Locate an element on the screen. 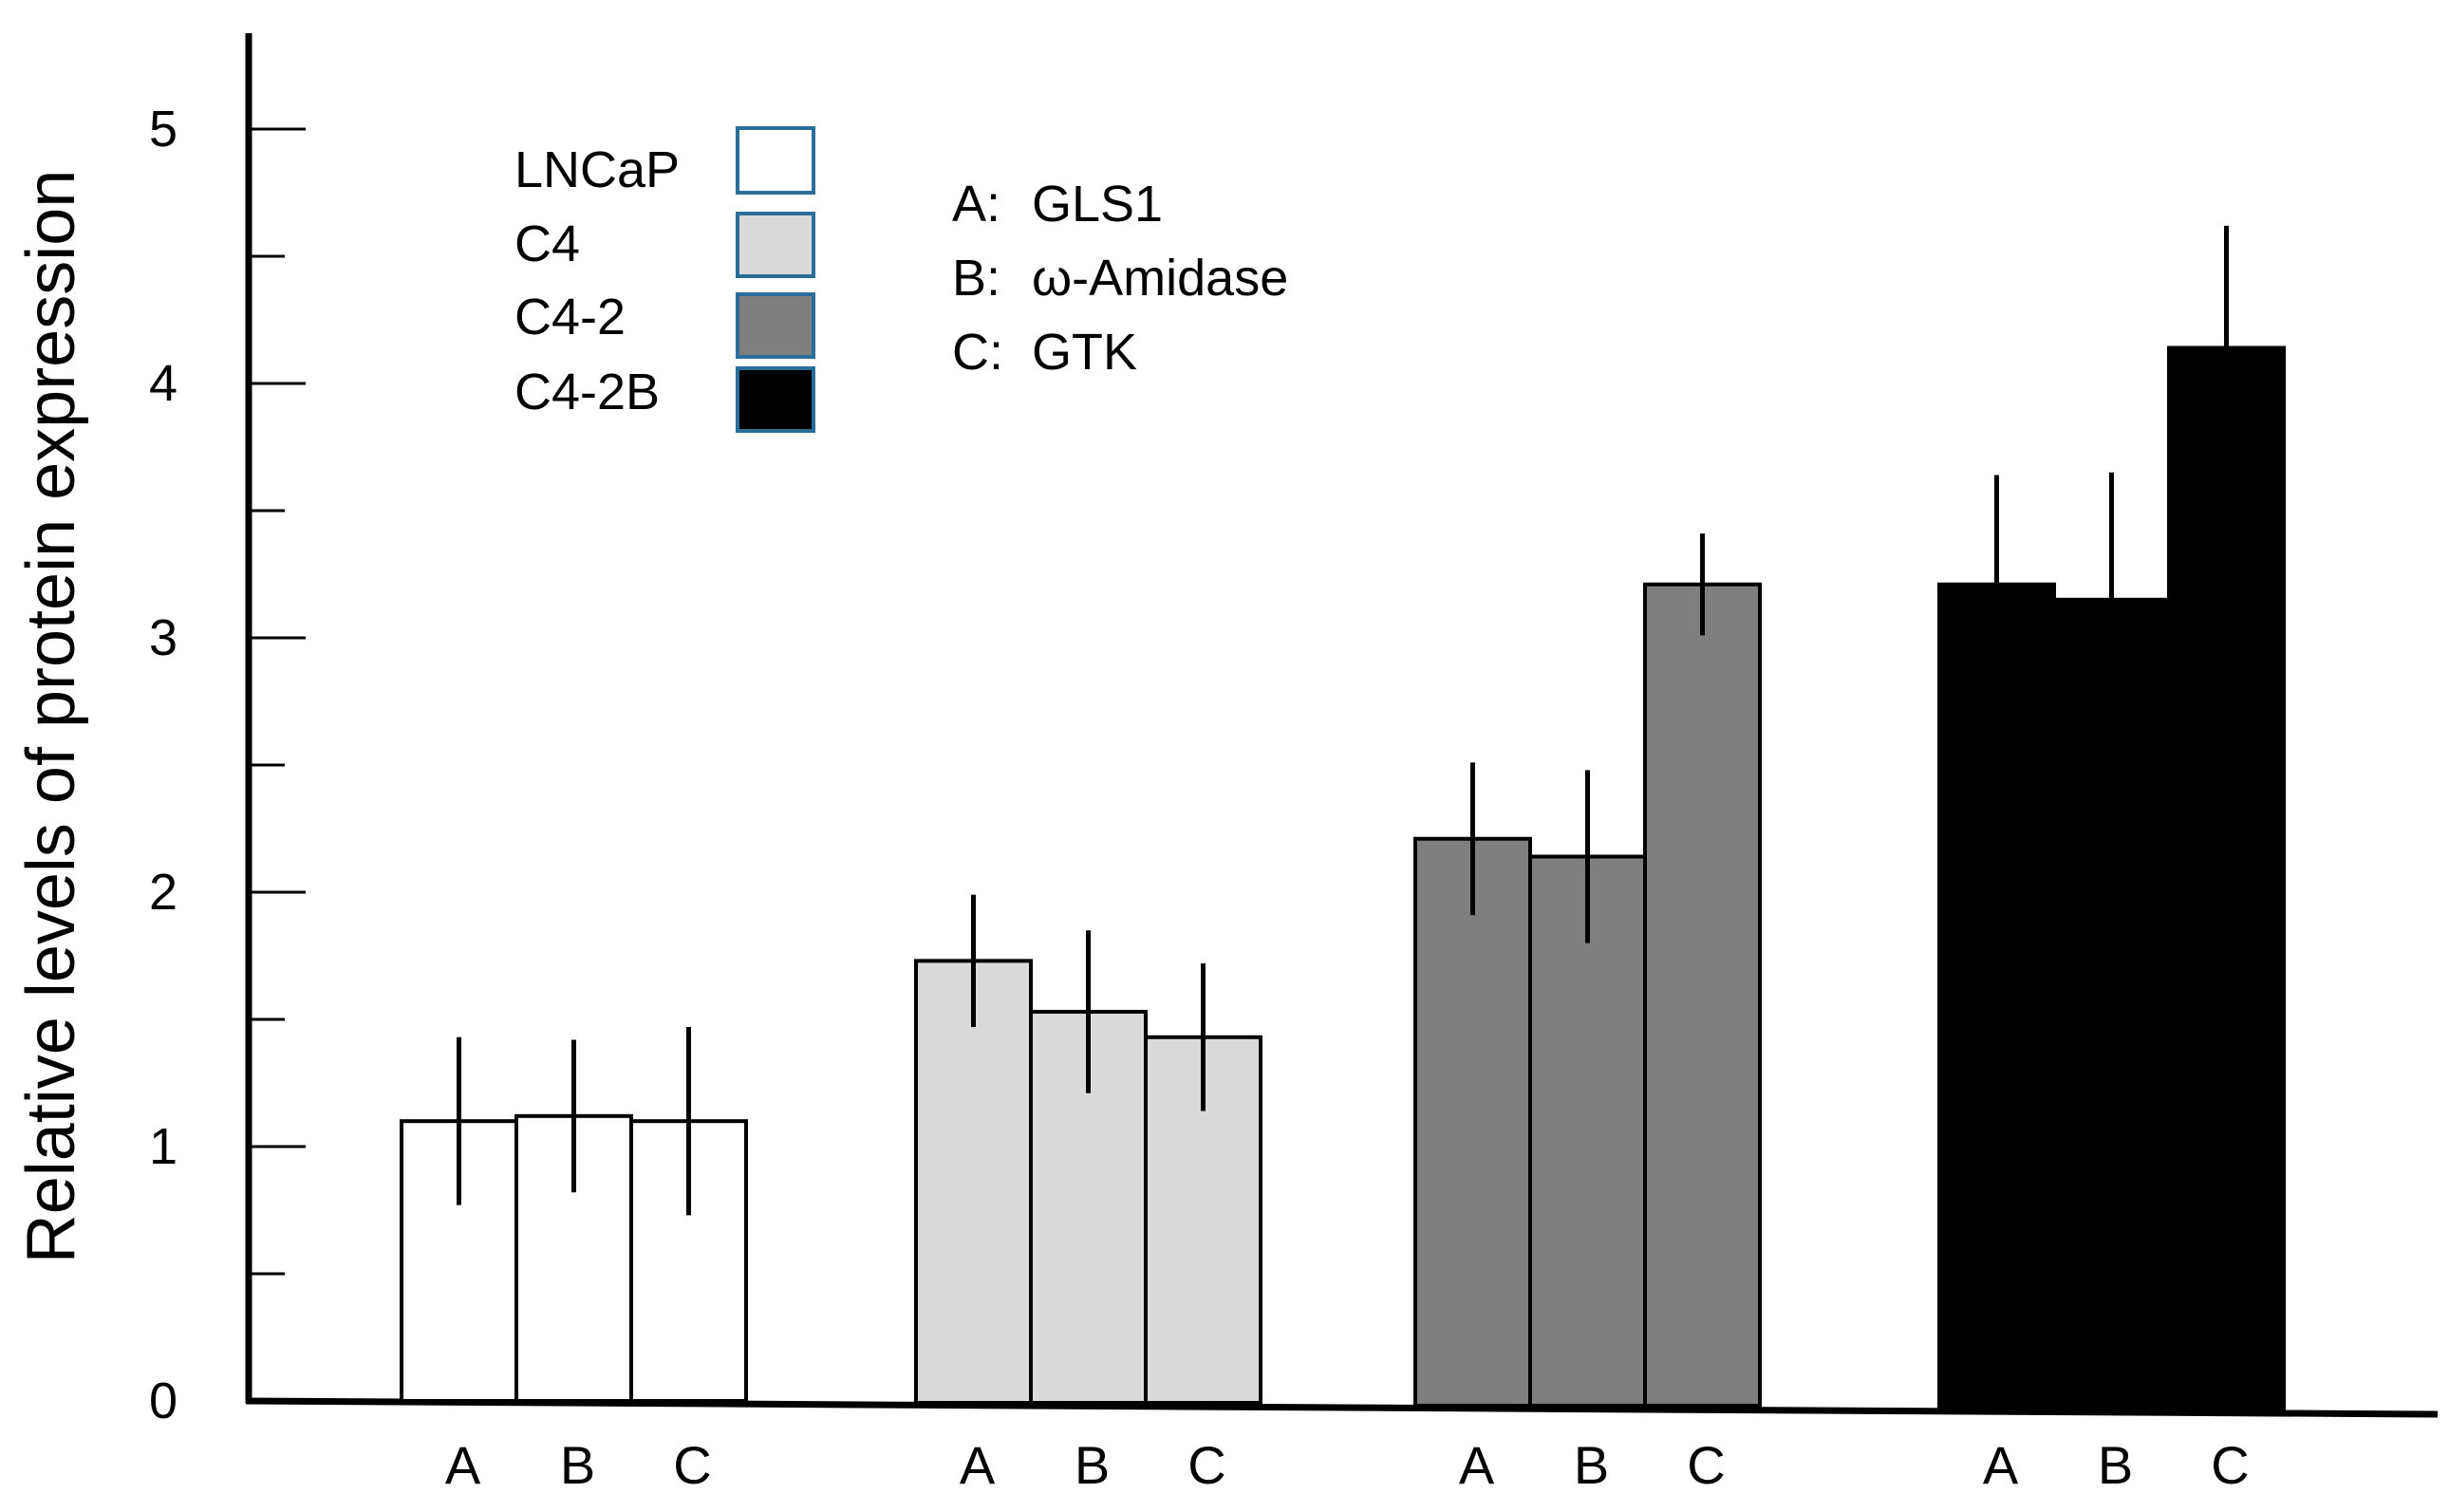 The height and width of the screenshot is (1512, 2449). protein-key: A: GLS1 B: ω-Amidase C: GTK is located at coordinates (1120, 279).